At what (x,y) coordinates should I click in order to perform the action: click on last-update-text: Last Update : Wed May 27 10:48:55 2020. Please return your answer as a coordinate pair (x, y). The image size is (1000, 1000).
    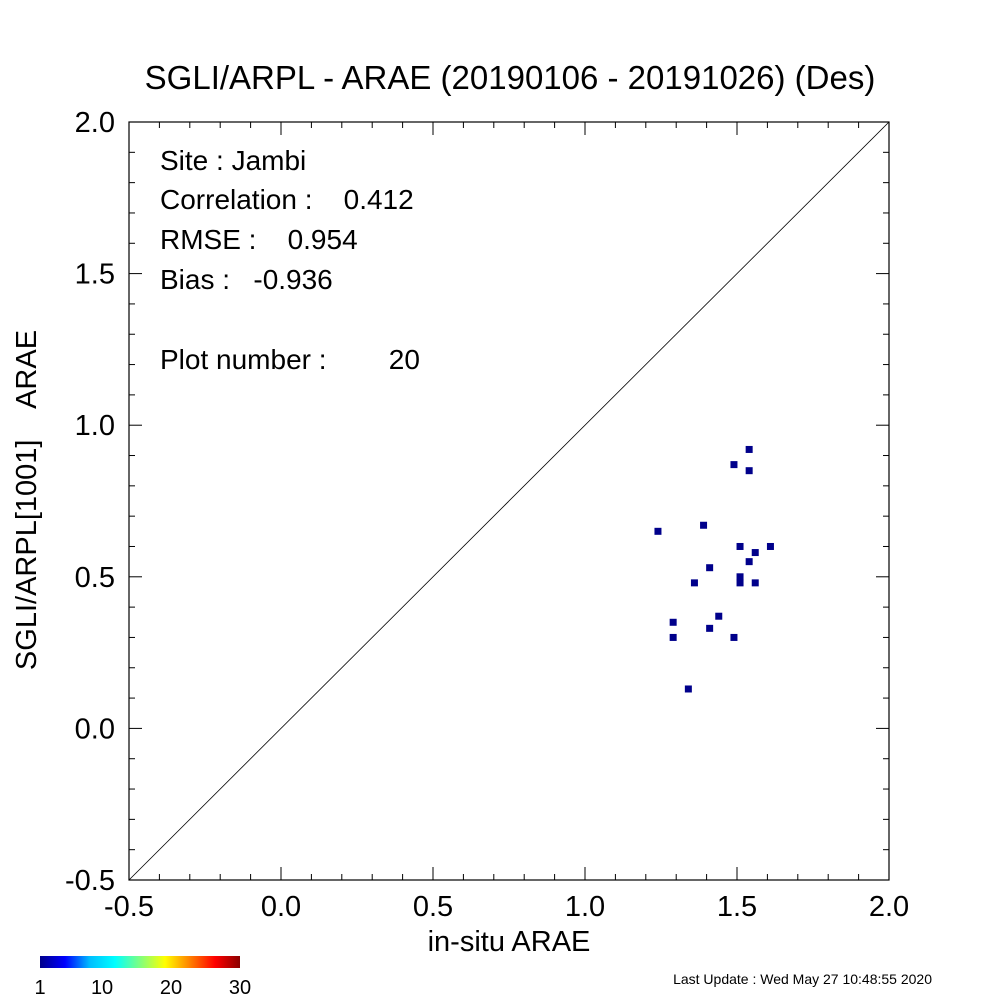
    Looking at the image, I should click on (802, 979).